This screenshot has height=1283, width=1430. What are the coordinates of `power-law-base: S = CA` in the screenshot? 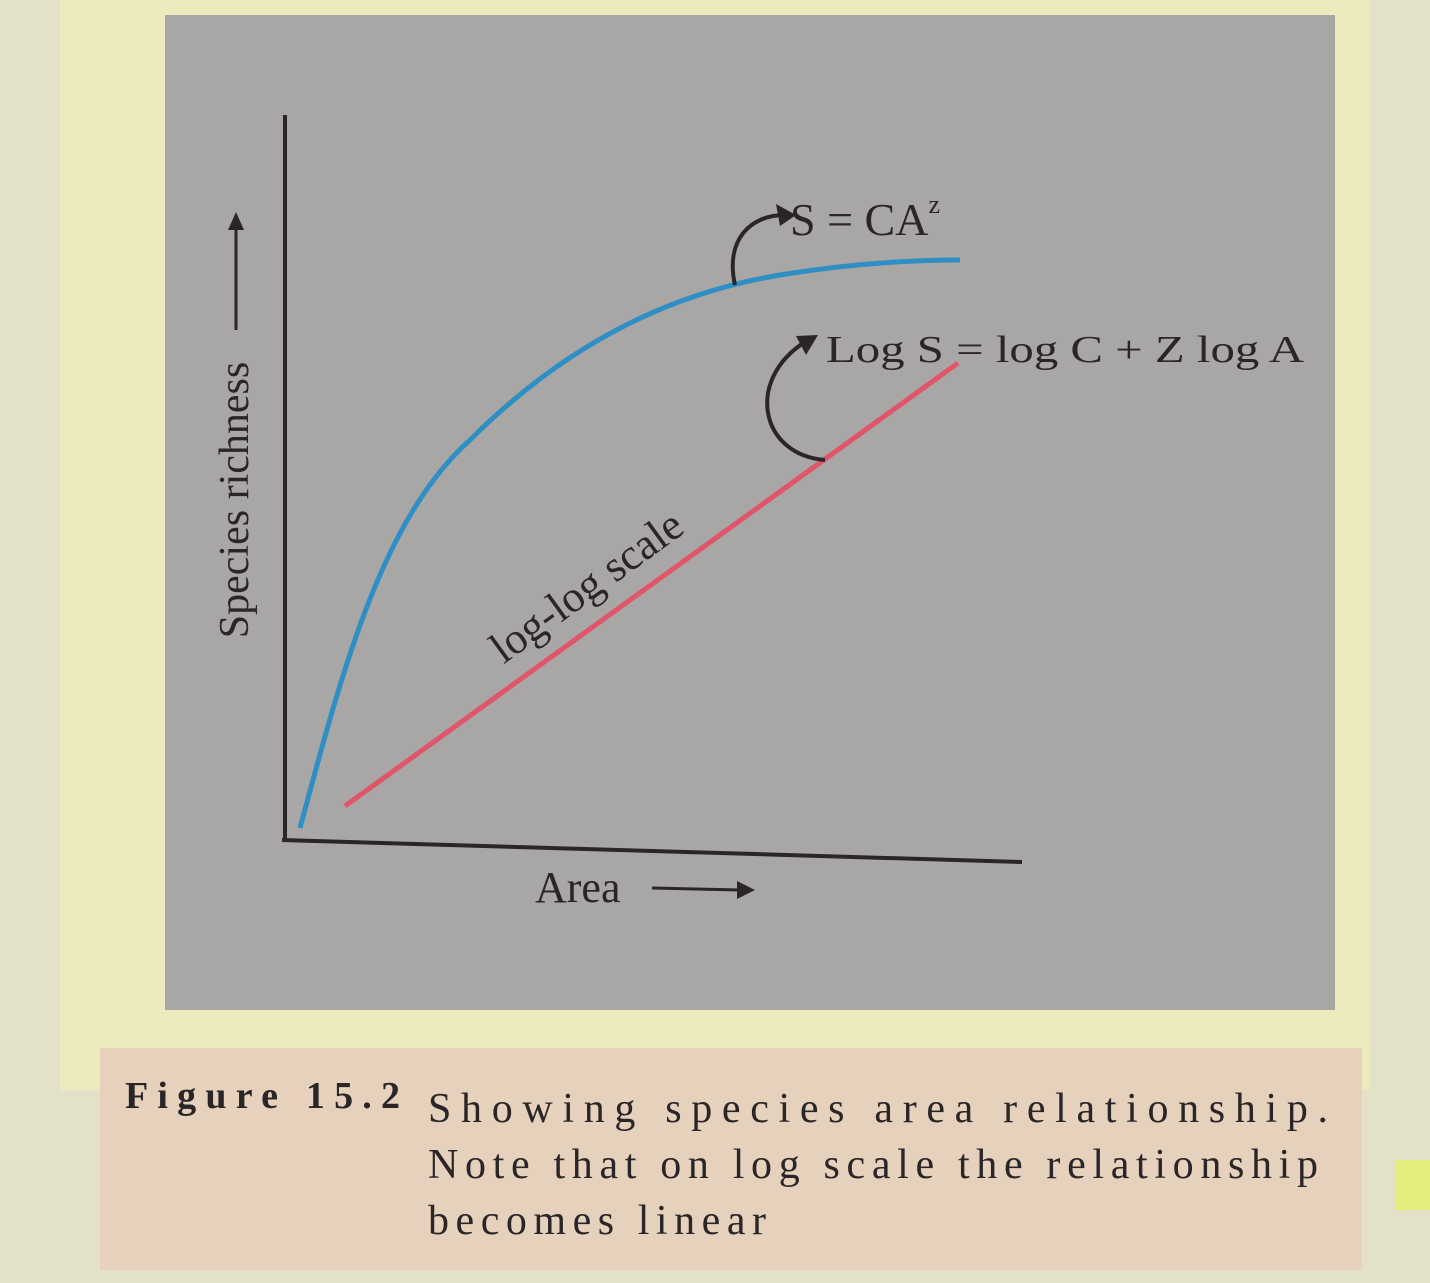 It's located at (859, 219).